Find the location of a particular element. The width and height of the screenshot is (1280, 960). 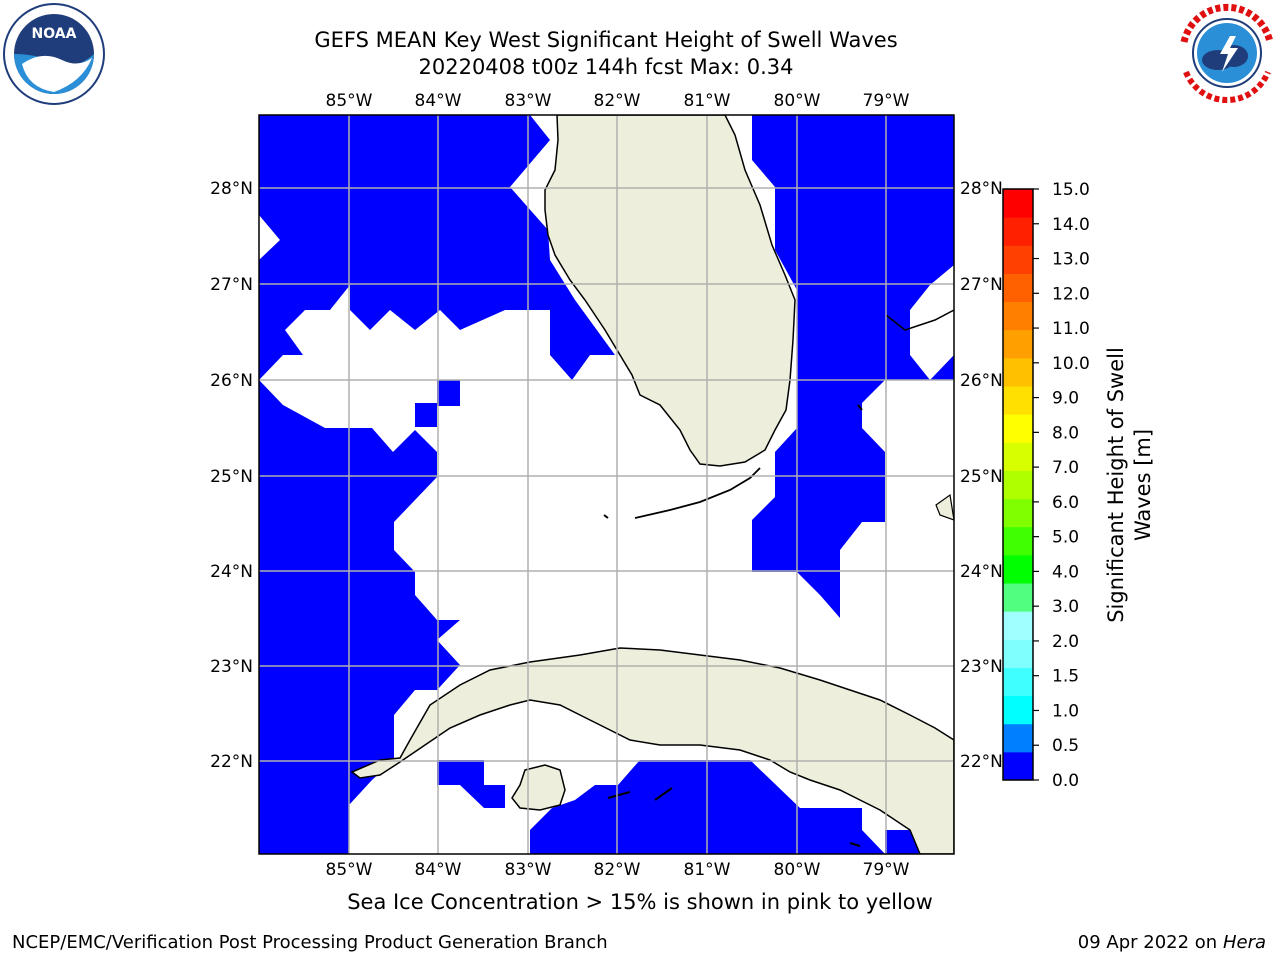

lat-label-right: 27°N is located at coordinates (981, 285).